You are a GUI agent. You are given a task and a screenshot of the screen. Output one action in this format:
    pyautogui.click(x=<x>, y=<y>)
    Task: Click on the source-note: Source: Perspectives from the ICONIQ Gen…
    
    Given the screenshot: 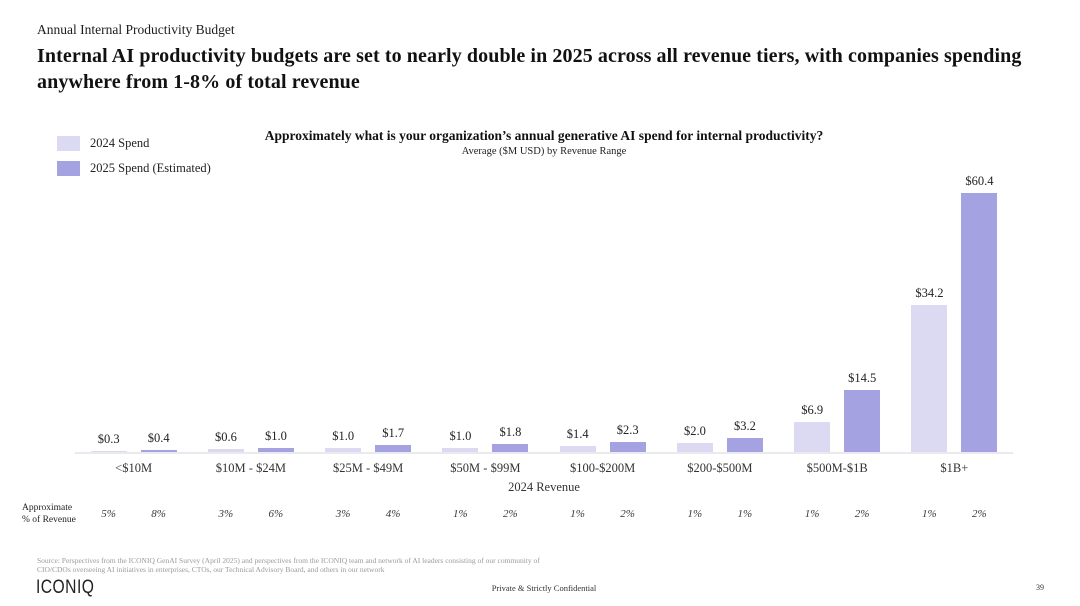 What is the action you would take?
    pyautogui.click(x=357, y=565)
    